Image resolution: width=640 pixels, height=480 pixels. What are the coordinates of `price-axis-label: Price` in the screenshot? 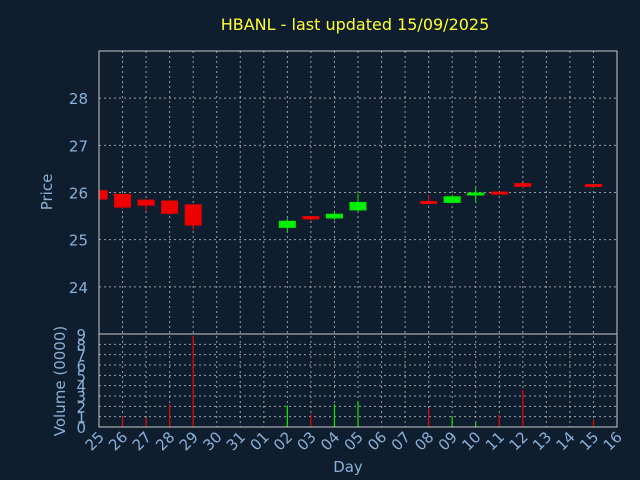 It's located at (47, 192).